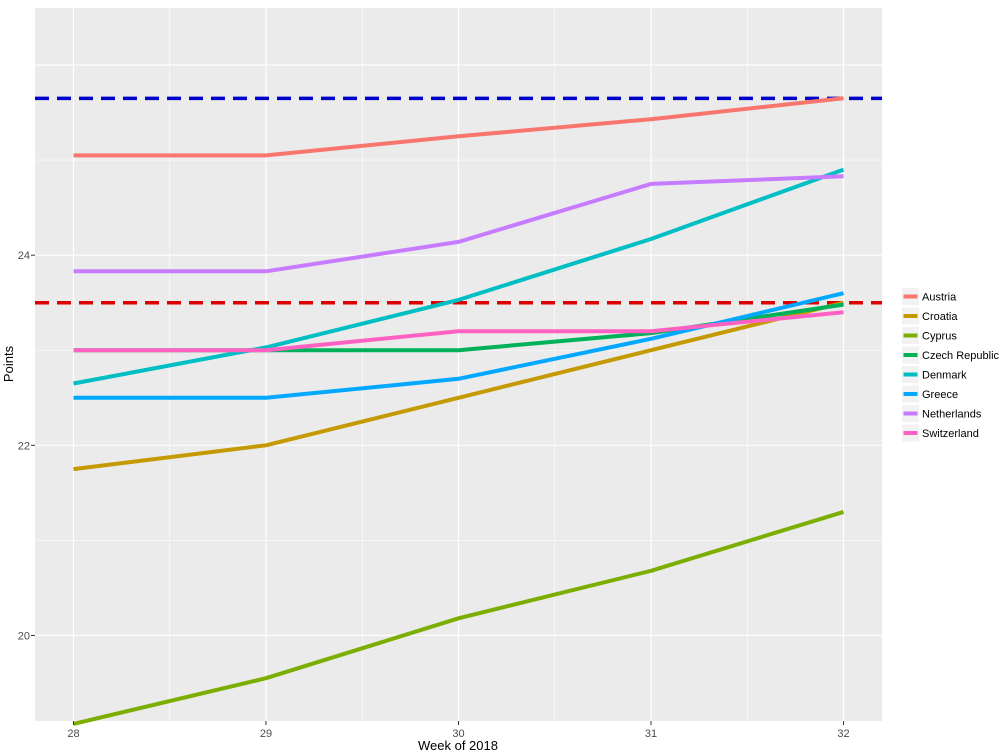 The width and height of the screenshot is (1000, 756). Describe the element at coordinates (950, 434) in the screenshot. I see `legend-label: Switzerland` at that location.